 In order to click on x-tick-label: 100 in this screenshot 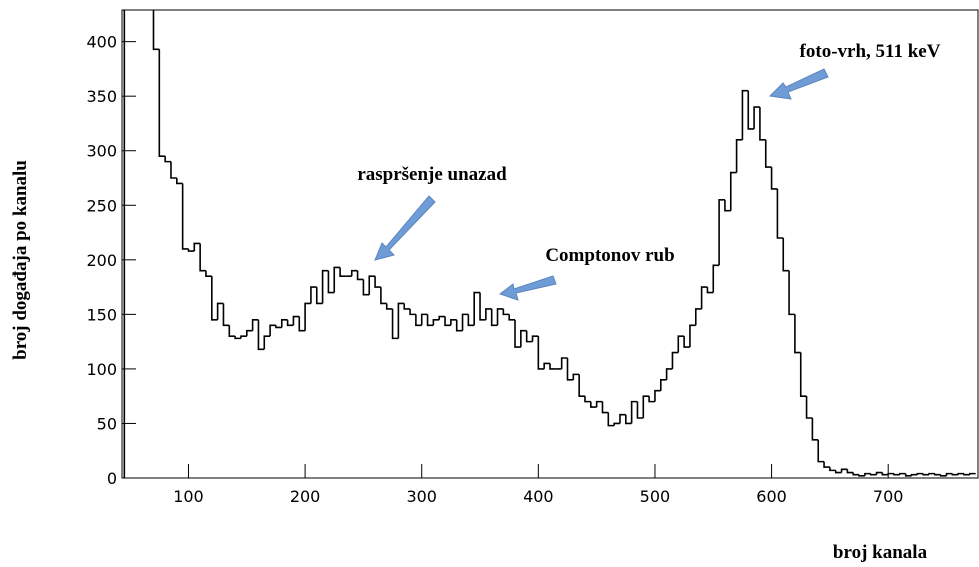, I will do `click(188, 496)`.